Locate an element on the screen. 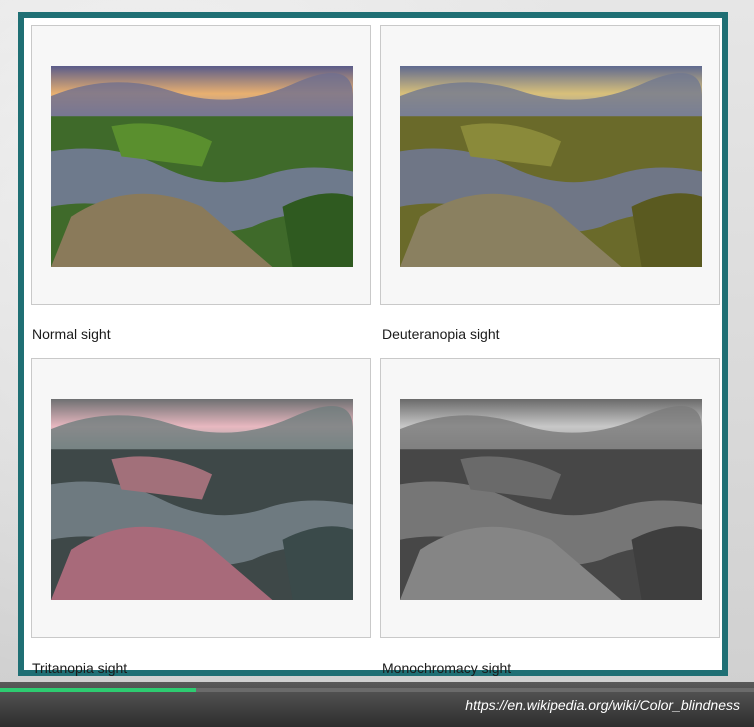  caption-monochromacy: Monochromacy sight is located at coordinates (447, 668).